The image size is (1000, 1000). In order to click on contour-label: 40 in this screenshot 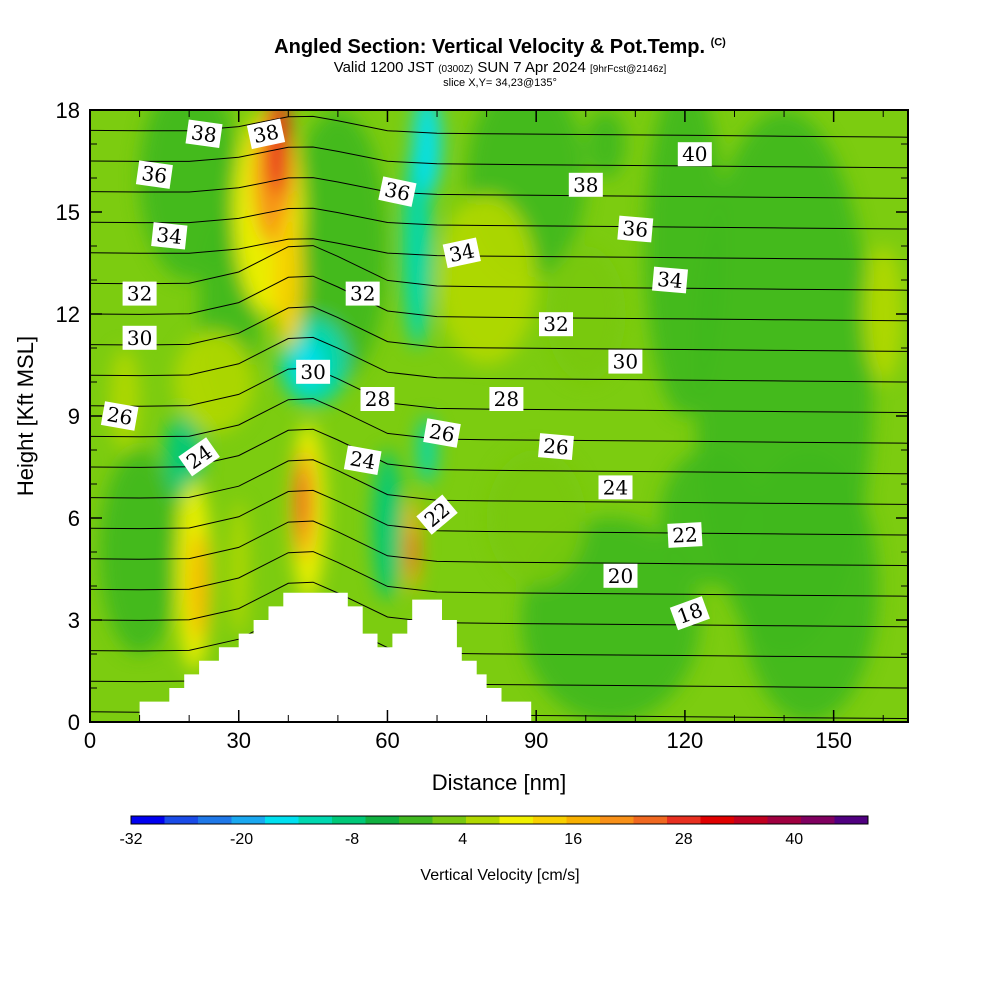, I will do `click(694, 154)`.